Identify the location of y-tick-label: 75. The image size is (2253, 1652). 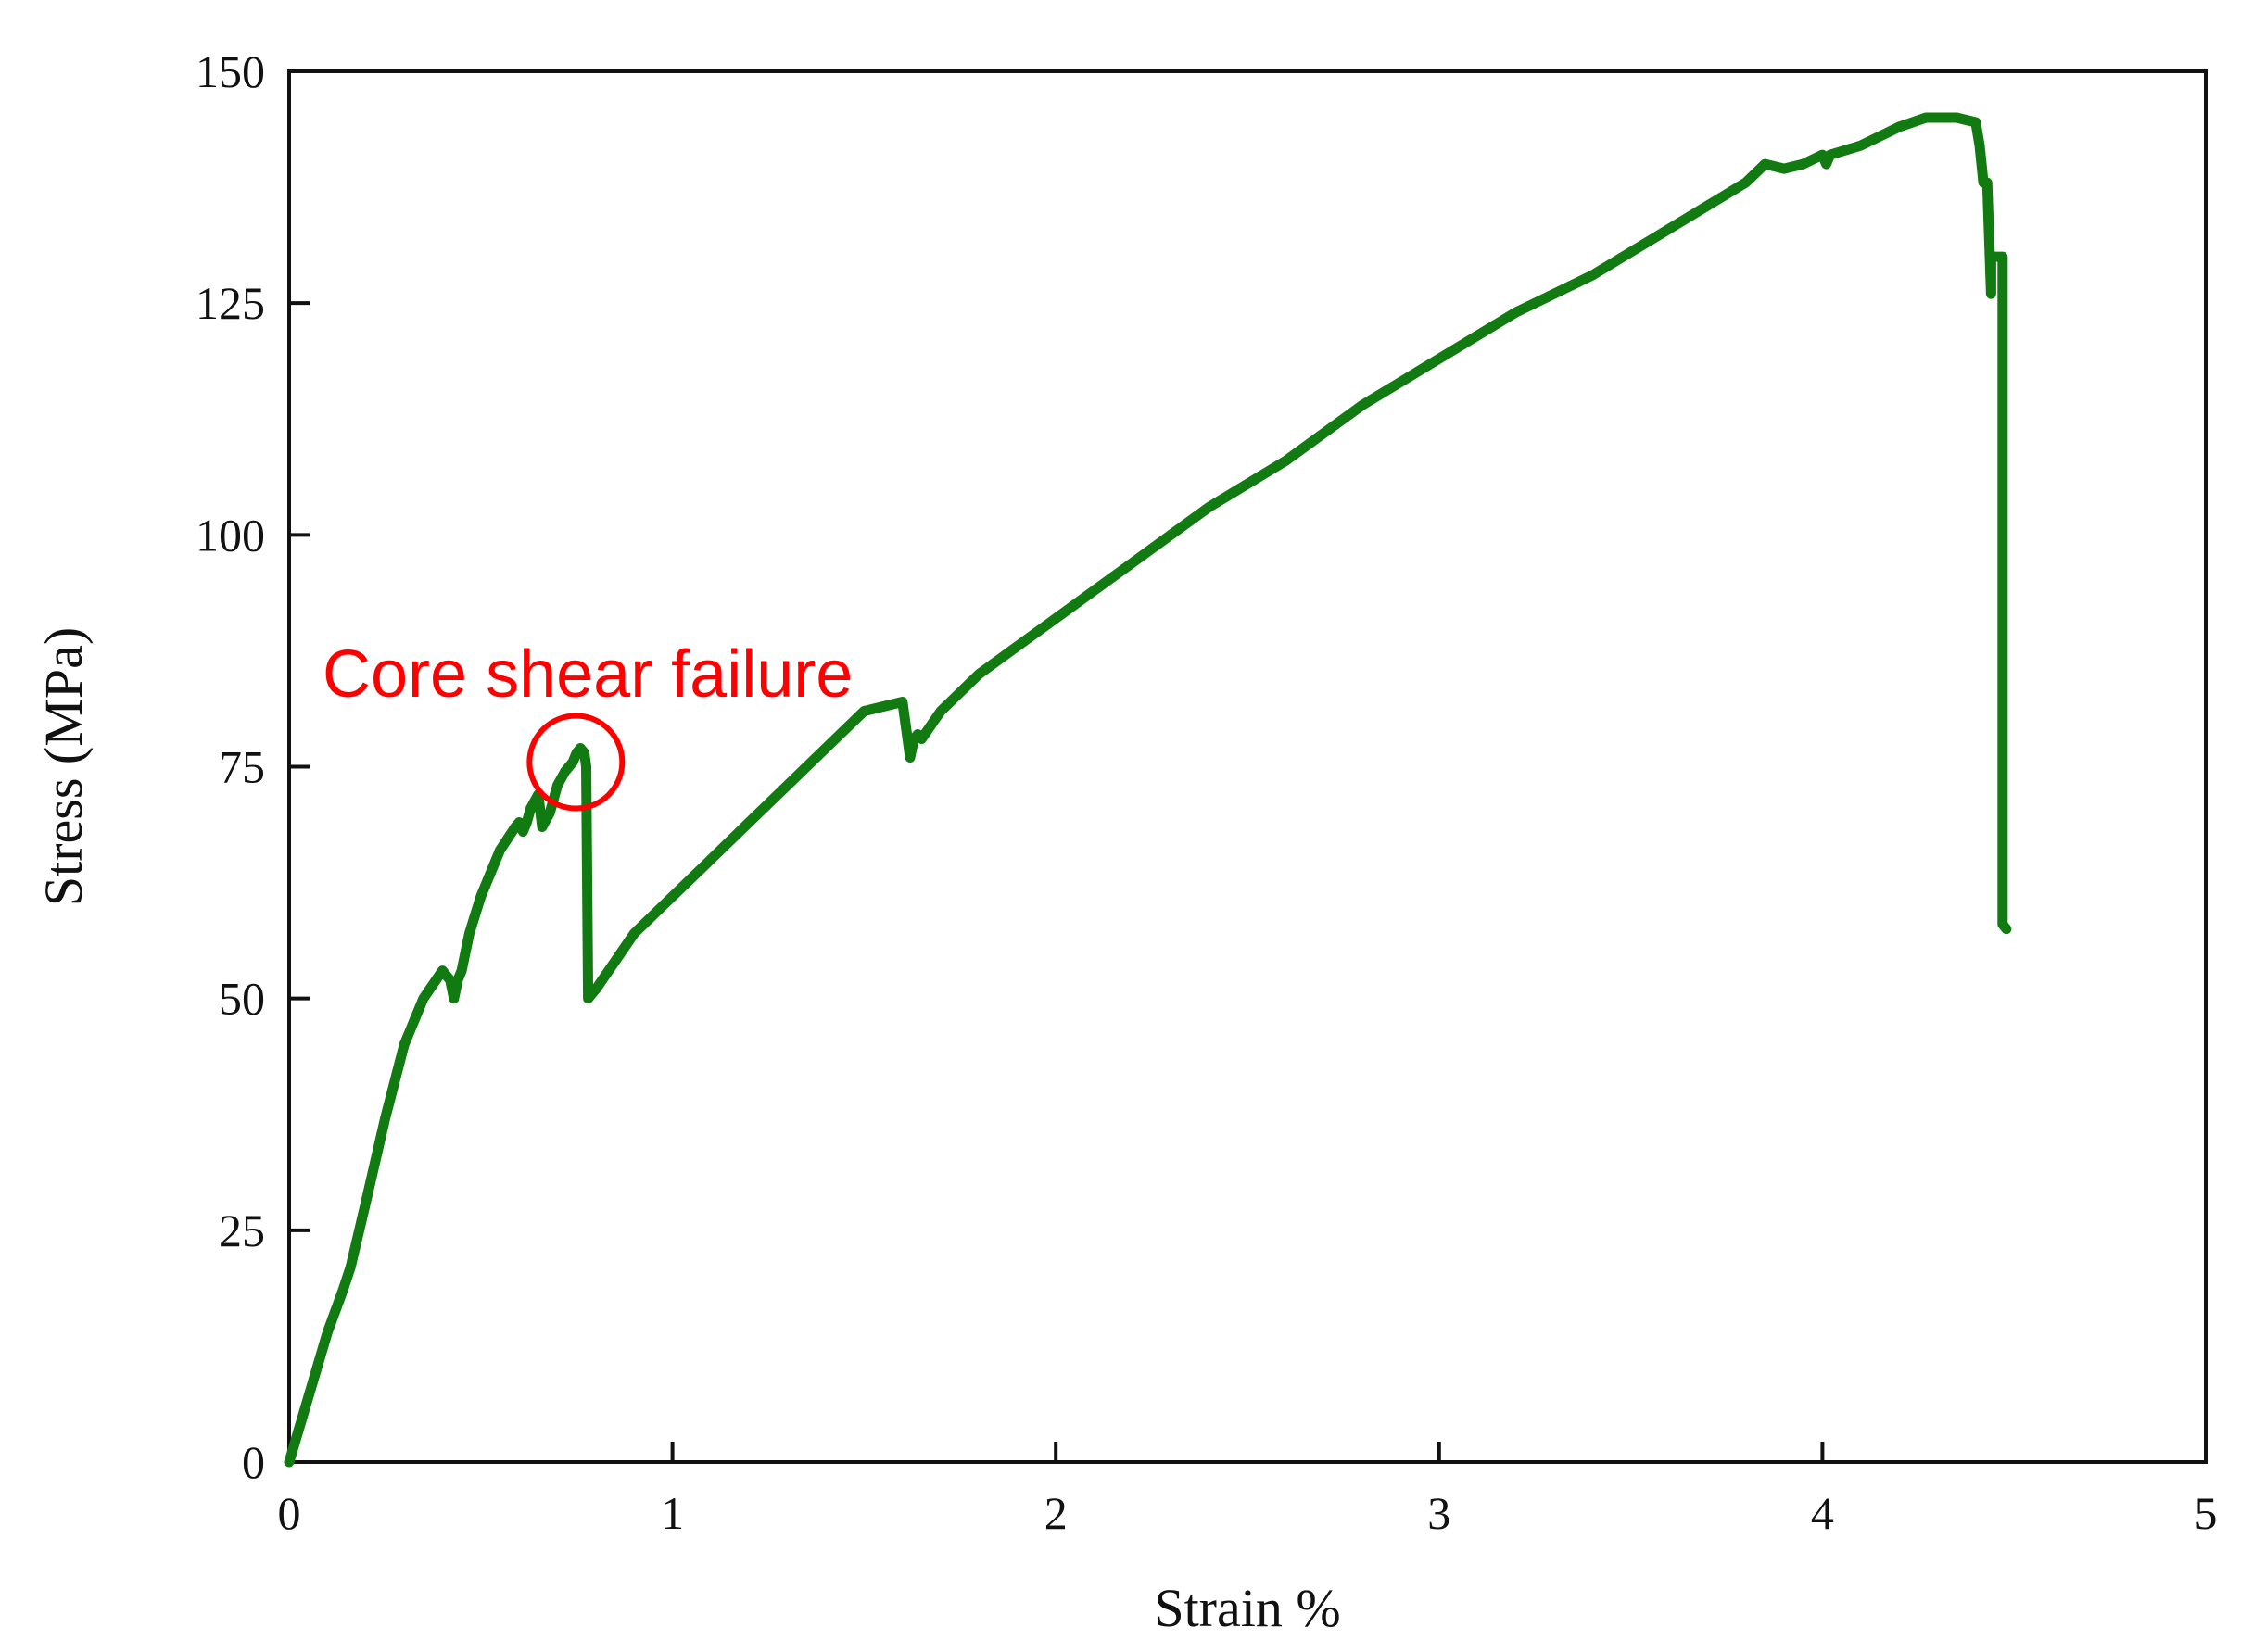
(242, 767).